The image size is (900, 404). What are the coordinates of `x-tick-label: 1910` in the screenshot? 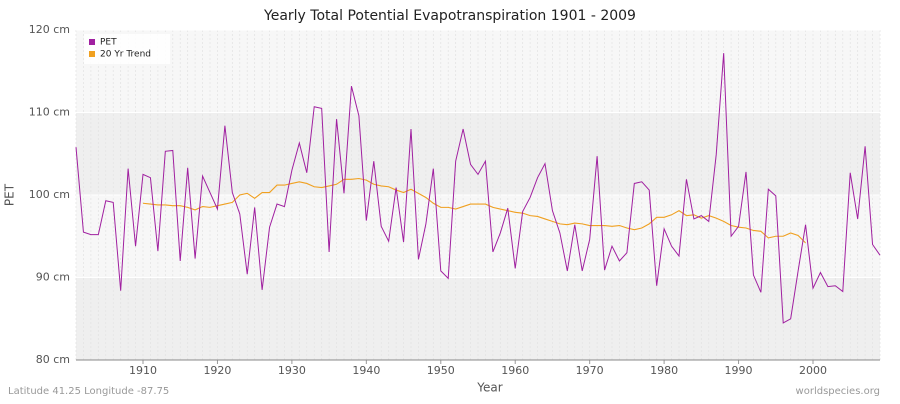 It's located at (143, 370).